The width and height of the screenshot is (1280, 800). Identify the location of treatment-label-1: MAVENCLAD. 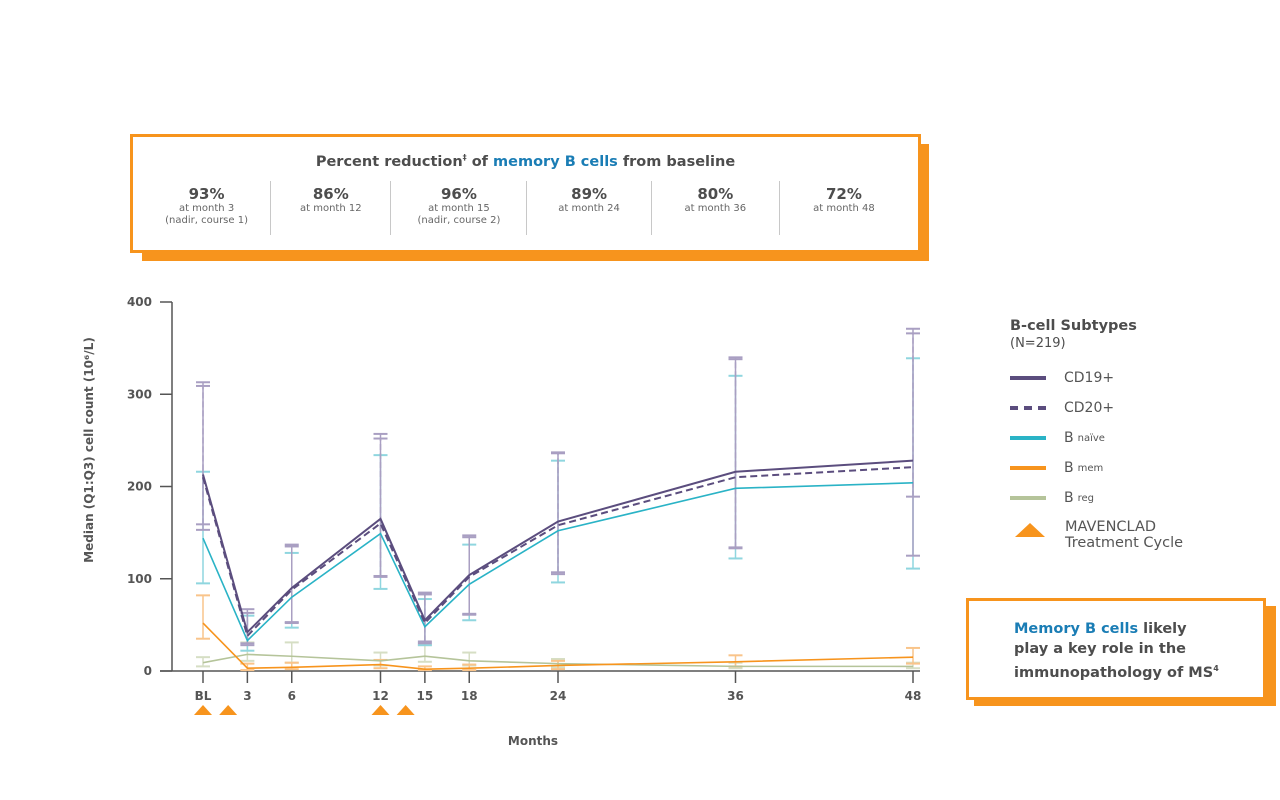
(1111, 527).